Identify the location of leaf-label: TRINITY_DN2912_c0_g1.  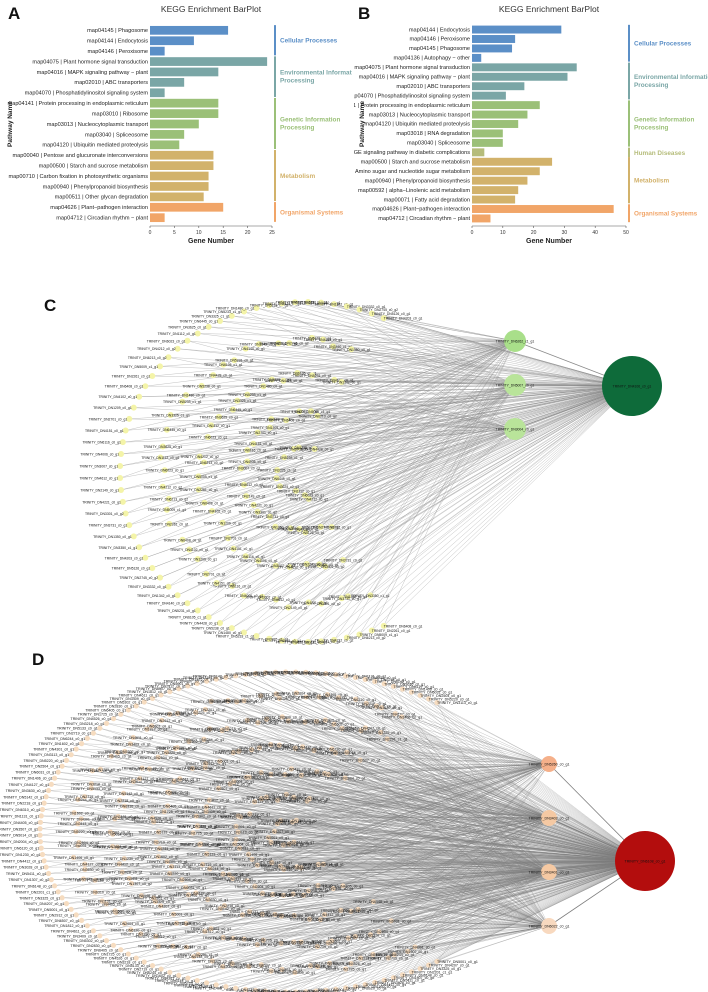
(342, 729).